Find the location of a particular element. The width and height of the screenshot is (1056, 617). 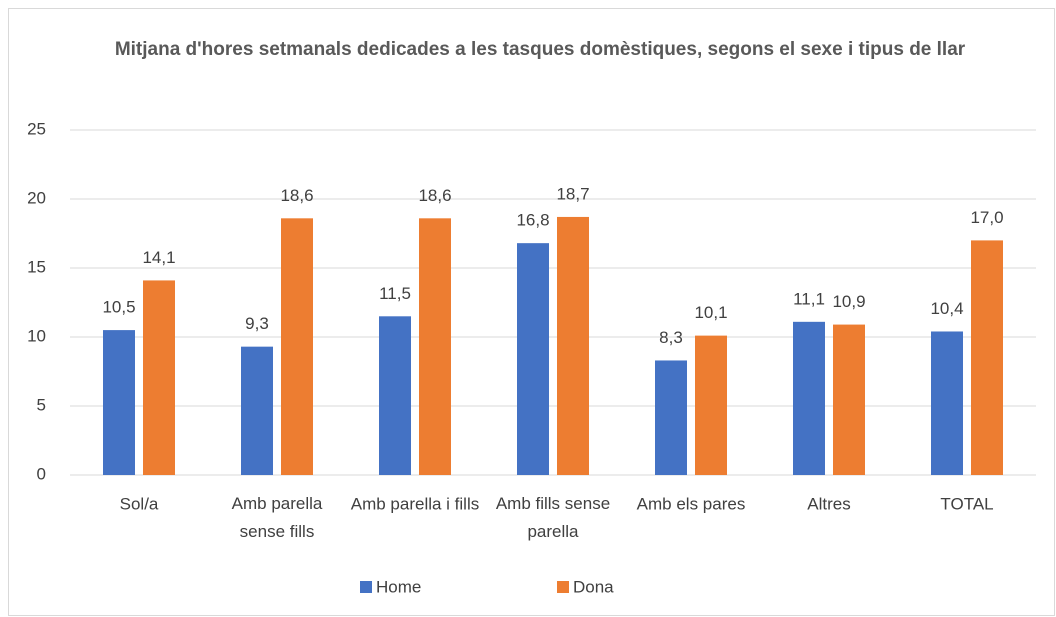

legend-label: Home is located at coordinates (398, 586).